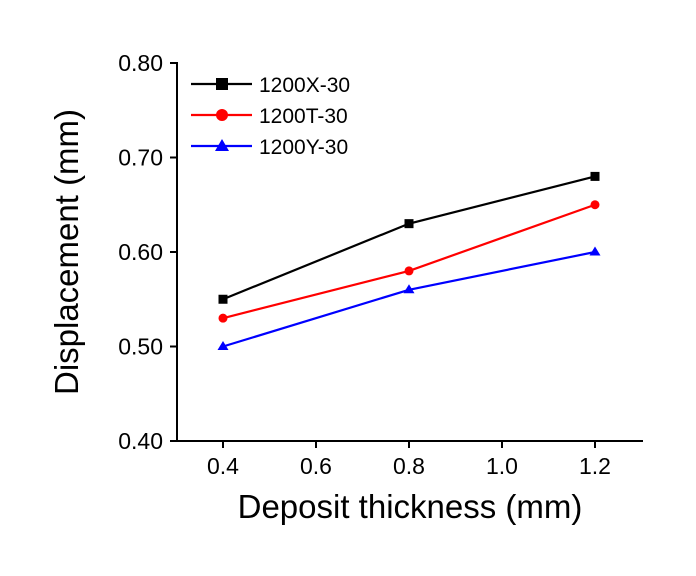  I want to click on legend-label: 1200Y-30, so click(303, 147).